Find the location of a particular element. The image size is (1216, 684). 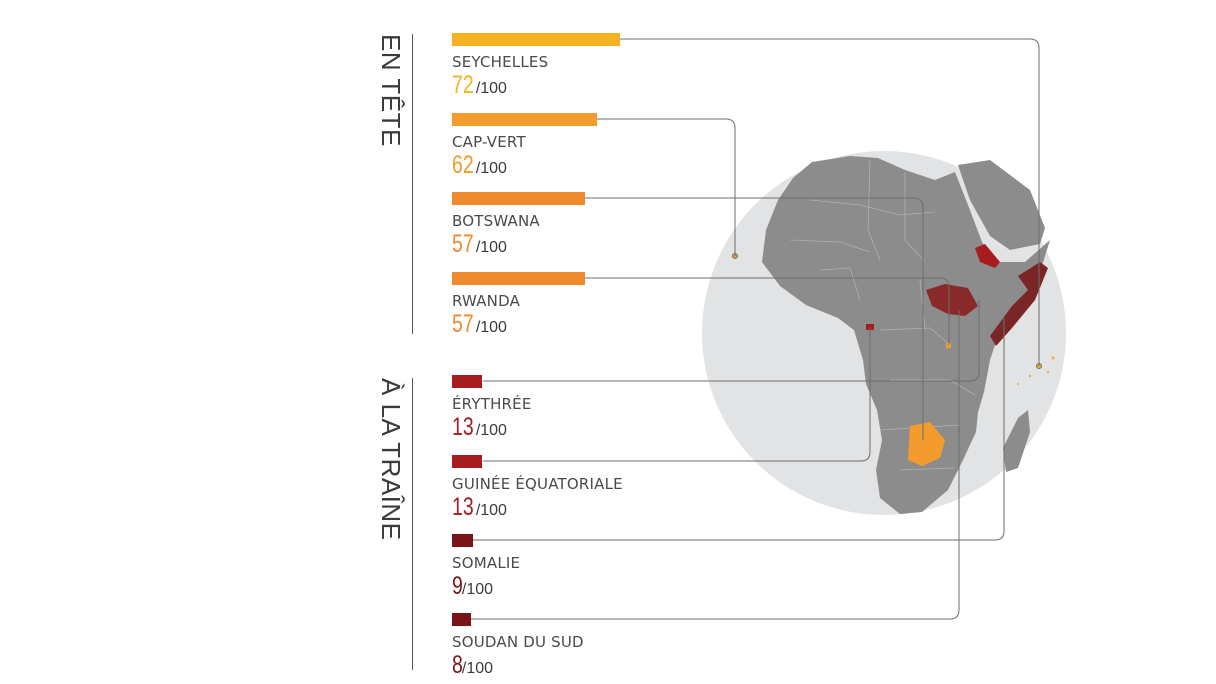

score-value: 8 is located at coordinates (457, 665).